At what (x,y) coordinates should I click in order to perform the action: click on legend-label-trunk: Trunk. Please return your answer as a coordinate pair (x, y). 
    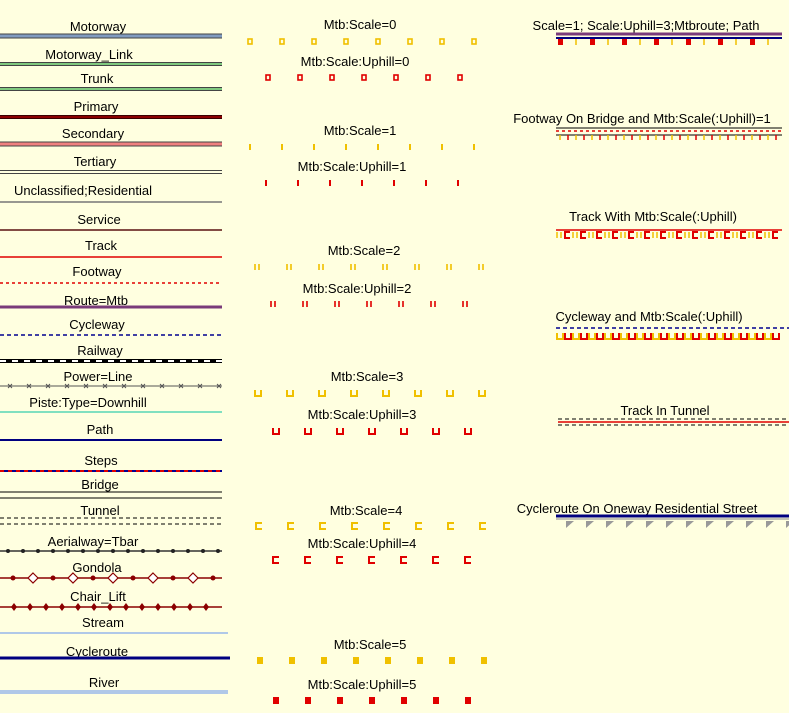
    Looking at the image, I should click on (97, 78).